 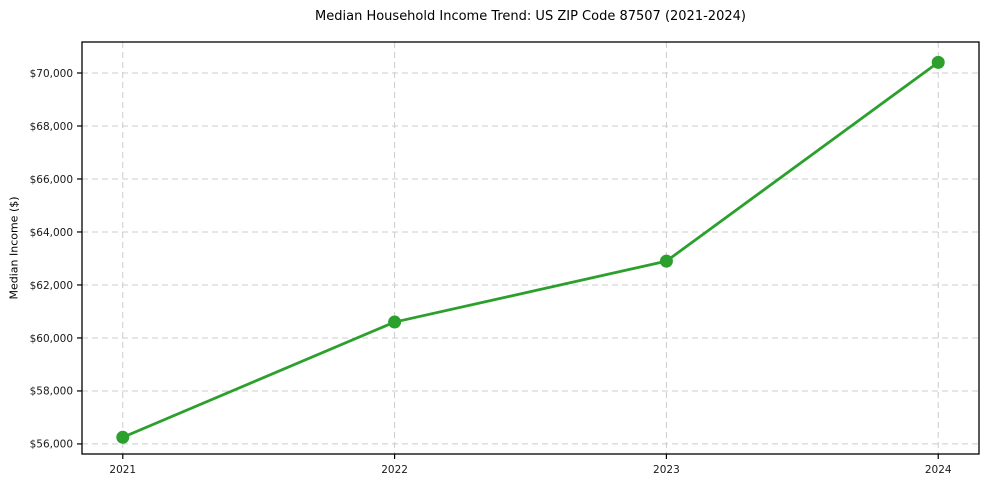 What do you see at coordinates (666, 470) in the screenshot?
I see `x-tick-label: 2023` at bounding box center [666, 470].